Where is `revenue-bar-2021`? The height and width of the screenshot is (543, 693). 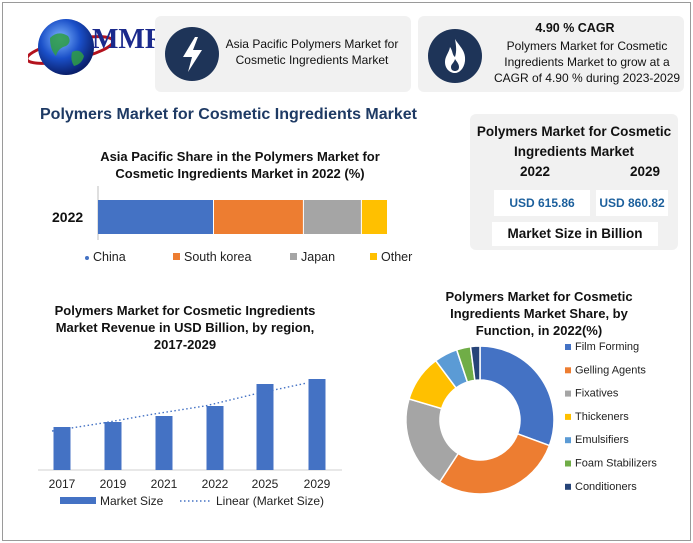
revenue-bar-2021 is located at coordinates (164, 443).